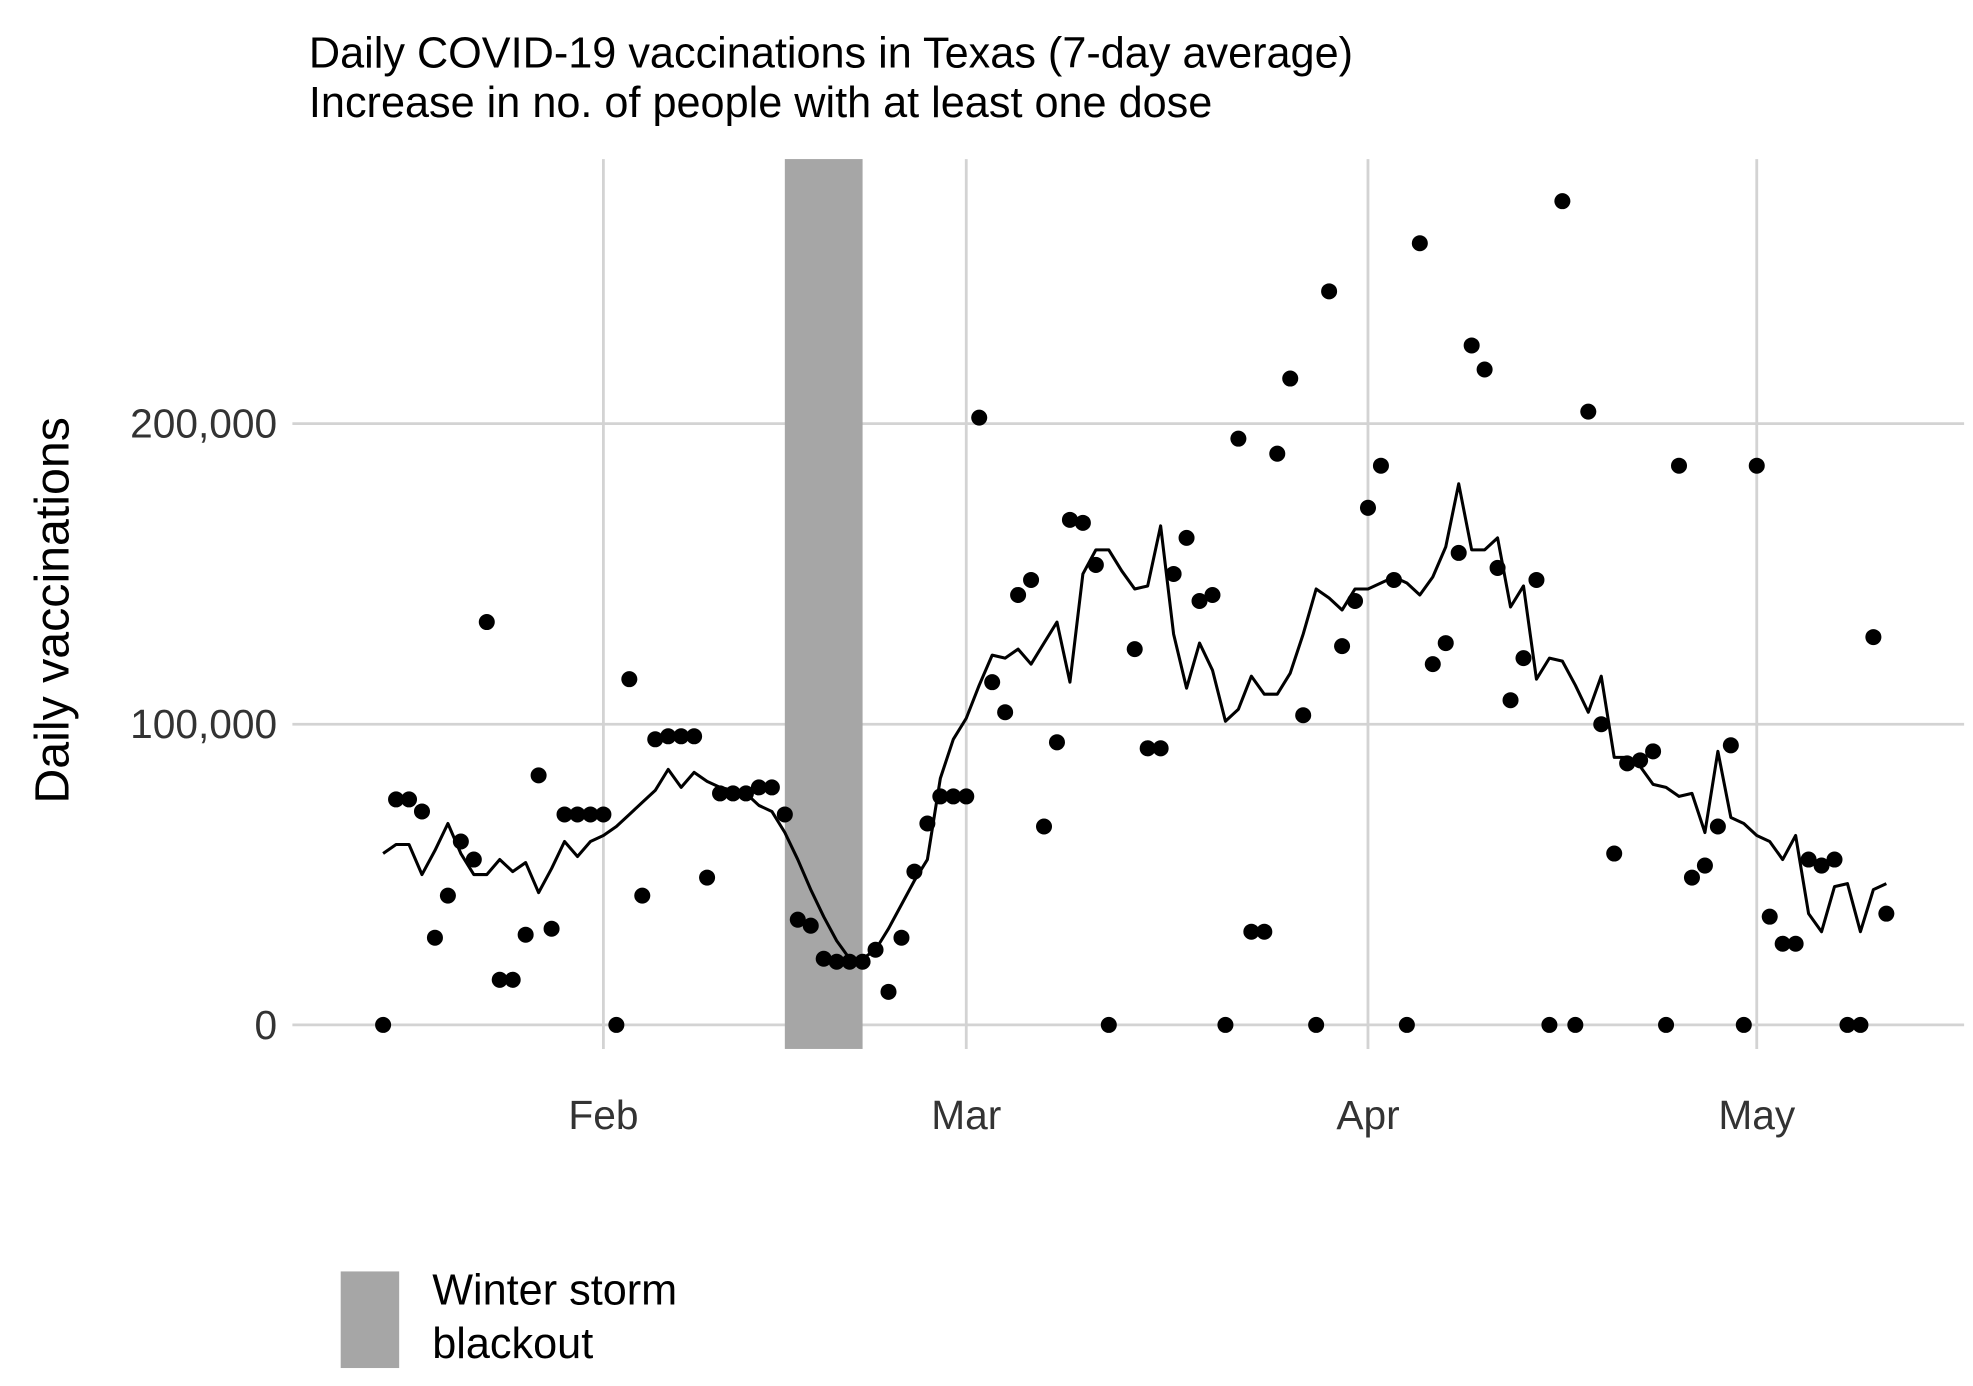 This screenshot has height=1386, width=1973. I want to click on legend-key, so click(370, 1320).